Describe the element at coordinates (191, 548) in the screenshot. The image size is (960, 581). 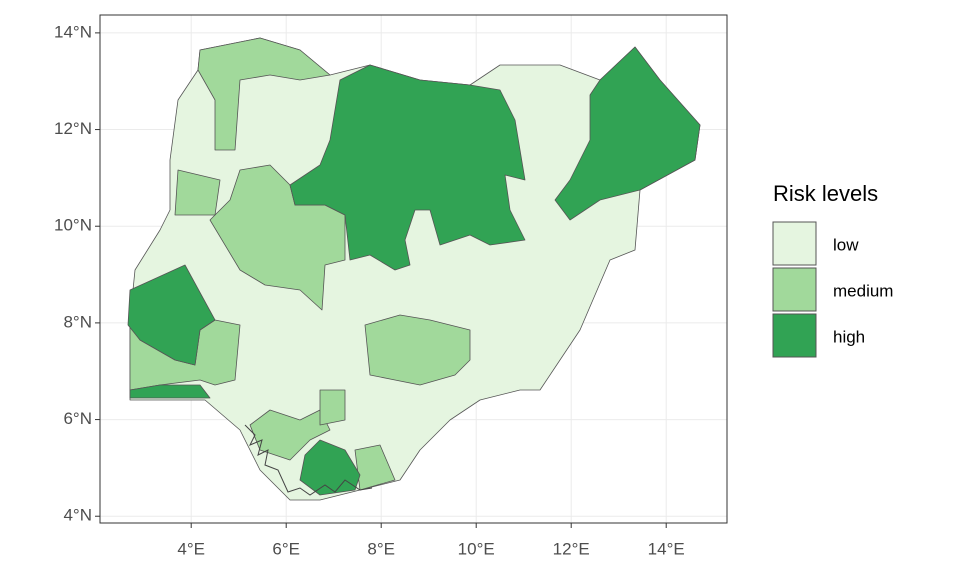
I see `x-tick-label: 4°E` at that location.